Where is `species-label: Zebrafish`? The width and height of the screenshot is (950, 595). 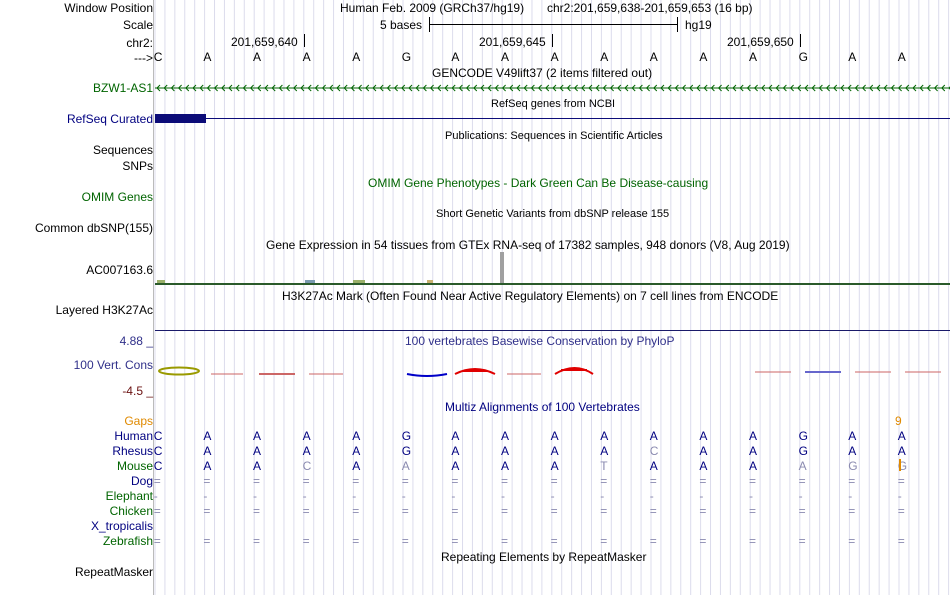
species-label: Zebrafish is located at coordinates (127, 541).